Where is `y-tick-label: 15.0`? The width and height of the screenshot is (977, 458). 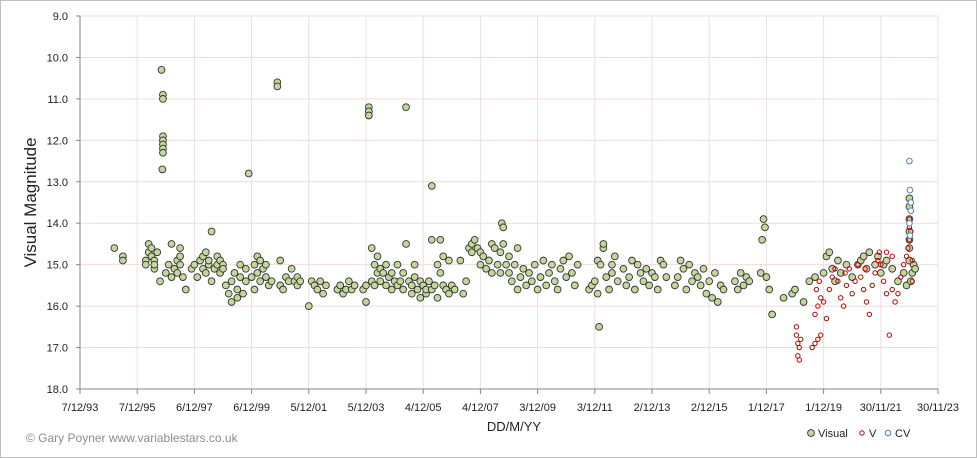
y-tick-label: 15.0 is located at coordinates (57, 266).